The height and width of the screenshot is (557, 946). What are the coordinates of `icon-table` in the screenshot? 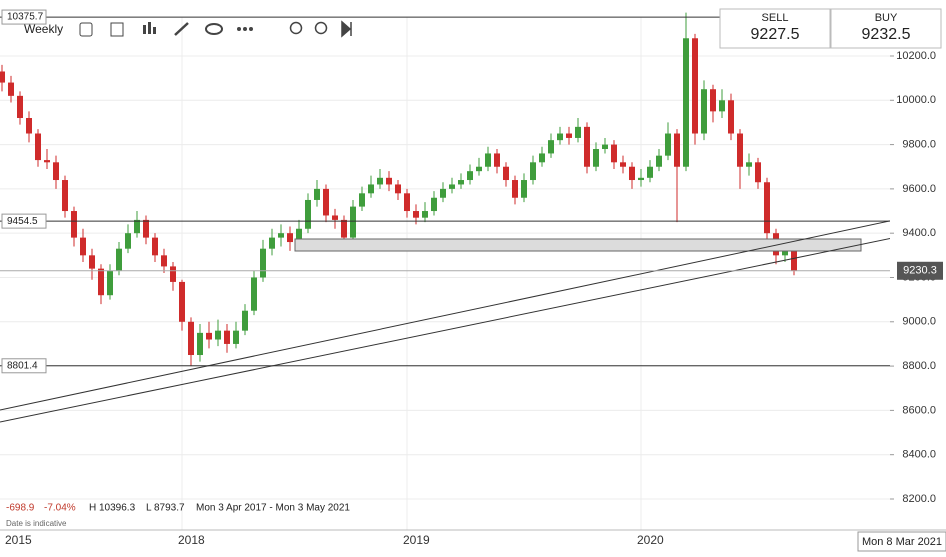 It's located at (86, 29).